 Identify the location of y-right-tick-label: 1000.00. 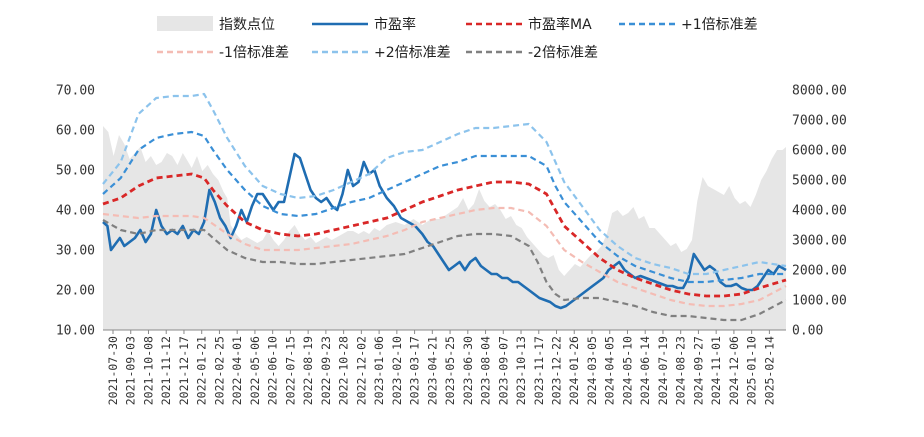
(819, 301).